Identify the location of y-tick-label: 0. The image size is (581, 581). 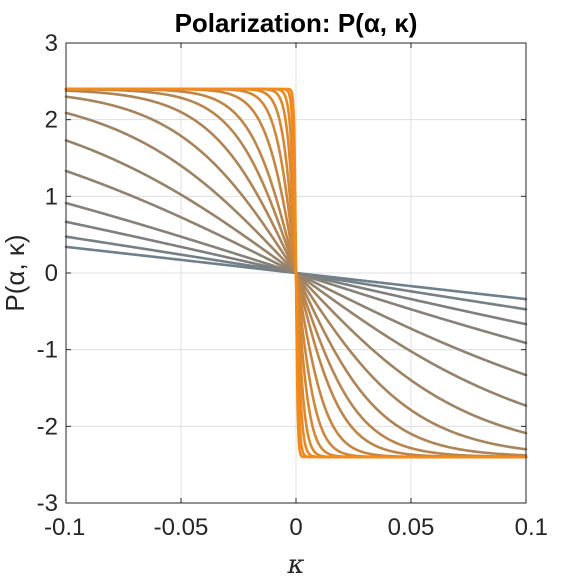
(51, 273).